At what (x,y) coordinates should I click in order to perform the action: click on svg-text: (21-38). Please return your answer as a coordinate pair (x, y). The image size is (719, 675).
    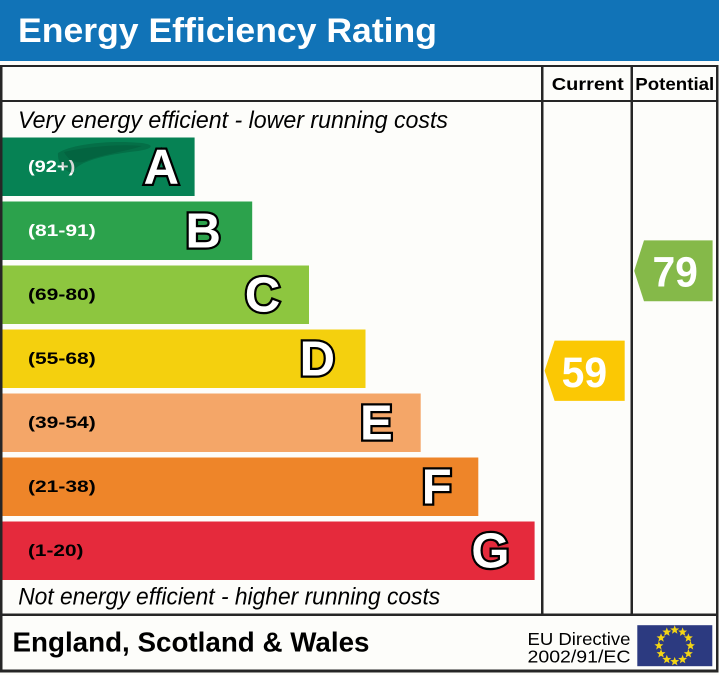
    Looking at the image, I should click on (62, 486).